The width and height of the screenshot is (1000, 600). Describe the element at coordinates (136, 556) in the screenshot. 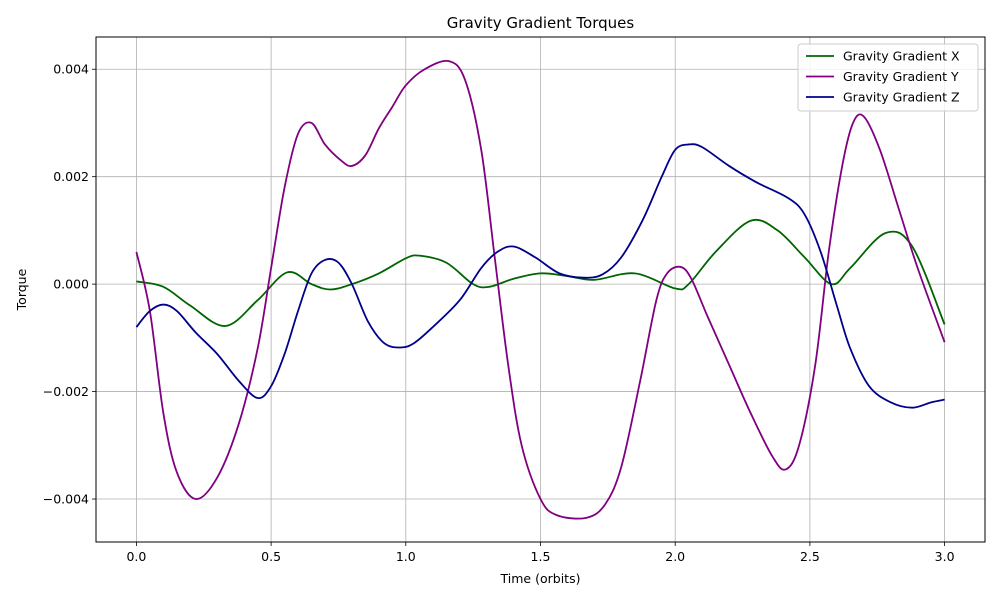

I see `x-tick-label: 0.0` at that location.